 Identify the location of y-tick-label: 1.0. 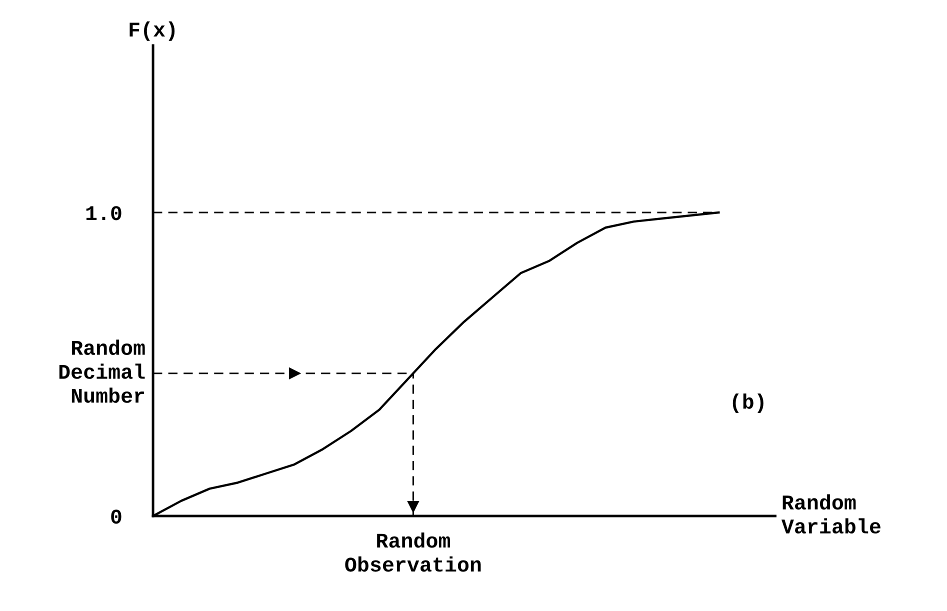
(104, 213).